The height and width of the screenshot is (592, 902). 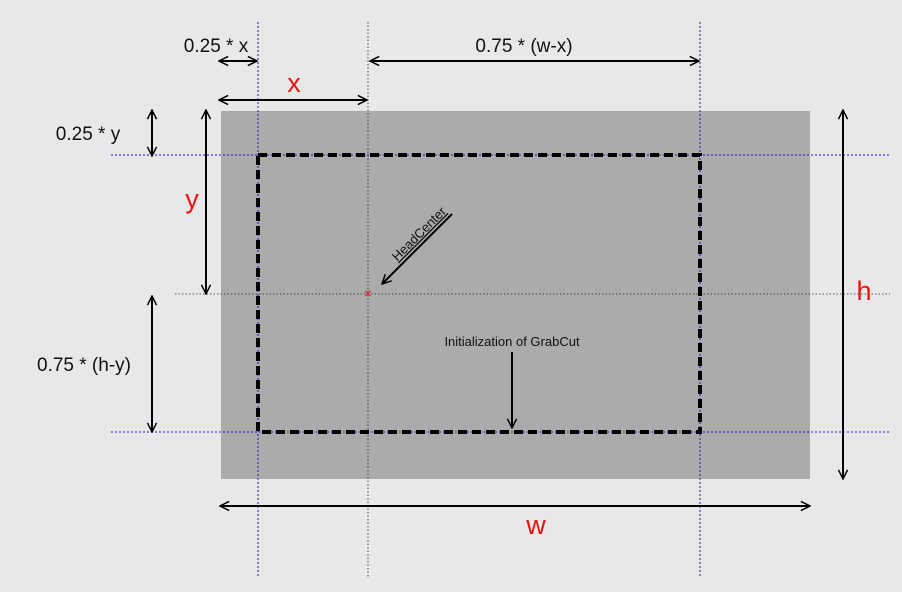 What do you see at coordinates (368, 293) in the screenshot?
I see `head-center-marker: ×` at bounding box center [368, 293].